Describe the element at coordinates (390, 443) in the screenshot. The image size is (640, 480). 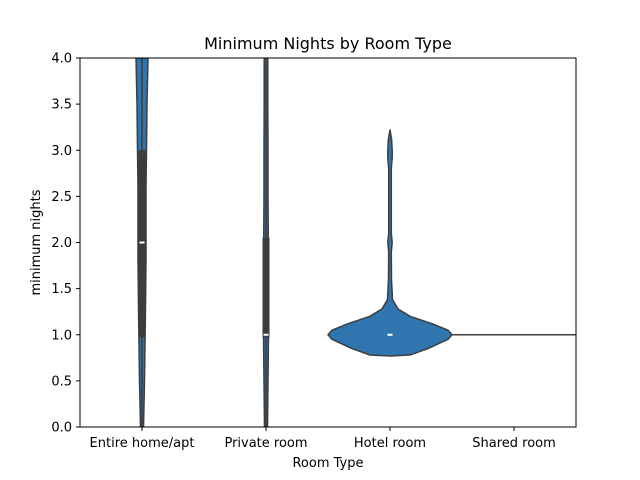
I see `x-tick-label: Hotel room` at that location.